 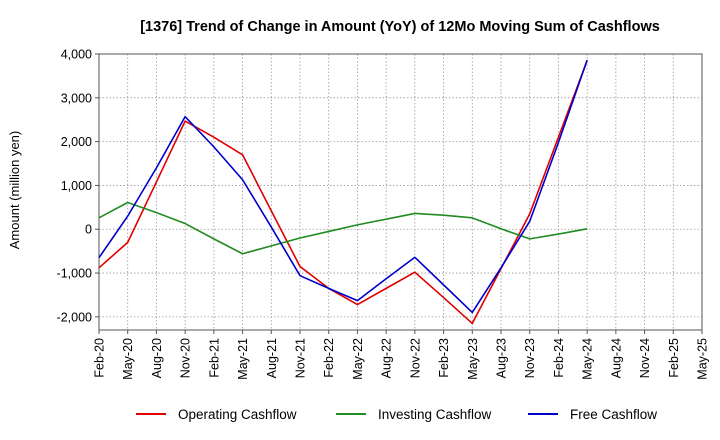 I want to click on x-tick-label: Feb-24, so click(x=559, y=358).